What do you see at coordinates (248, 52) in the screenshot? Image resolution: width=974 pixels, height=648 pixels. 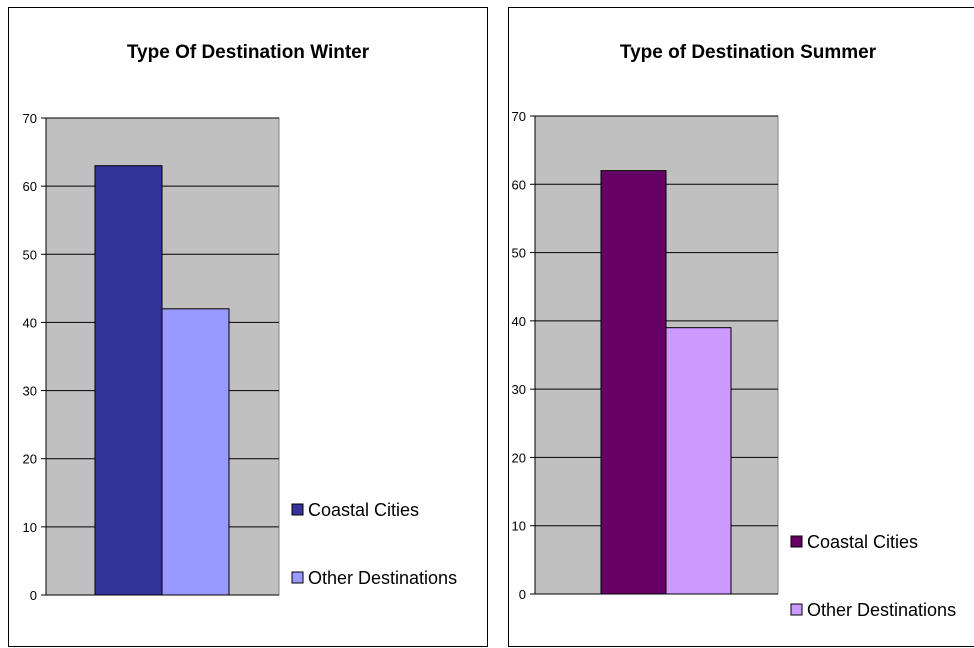 I see `chart-title: Type Of Destination Winter` at bounding box center [248, 52].